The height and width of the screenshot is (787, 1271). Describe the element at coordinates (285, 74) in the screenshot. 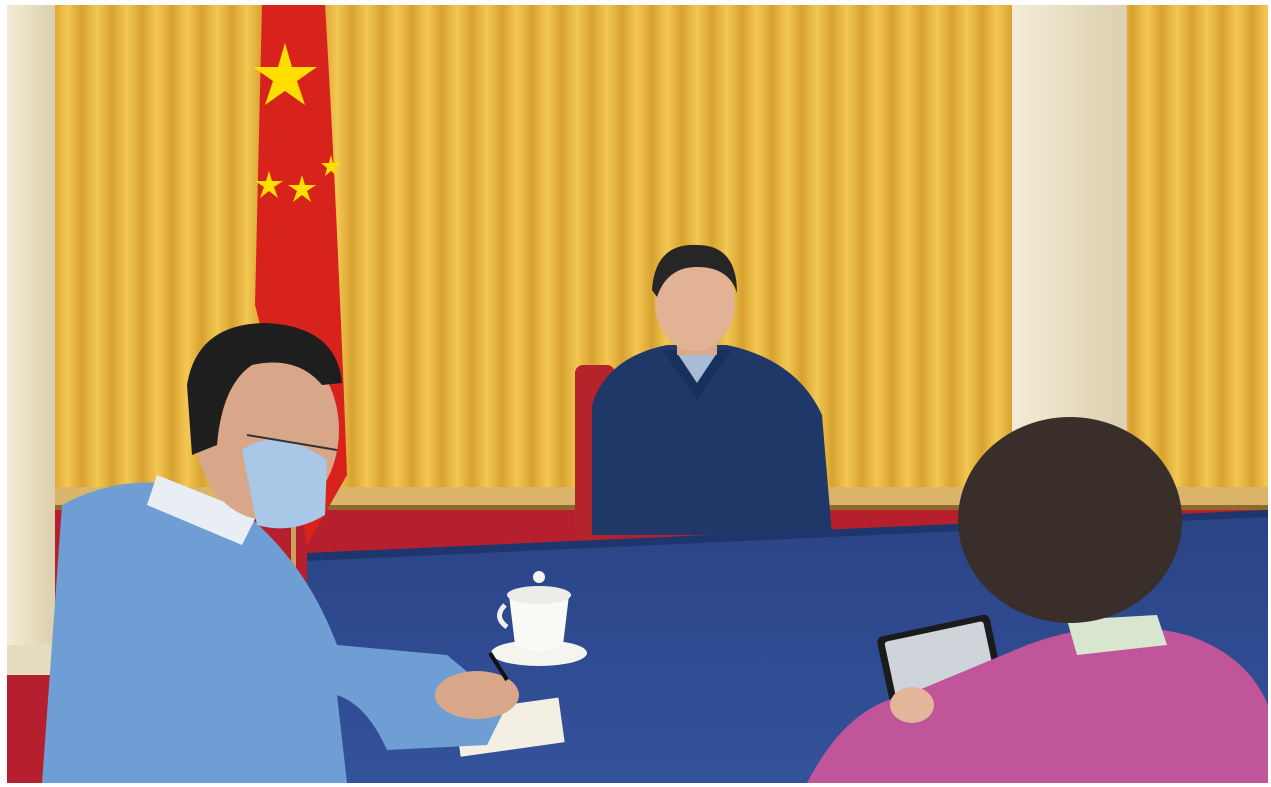

I see `flag-star-large` at that location.